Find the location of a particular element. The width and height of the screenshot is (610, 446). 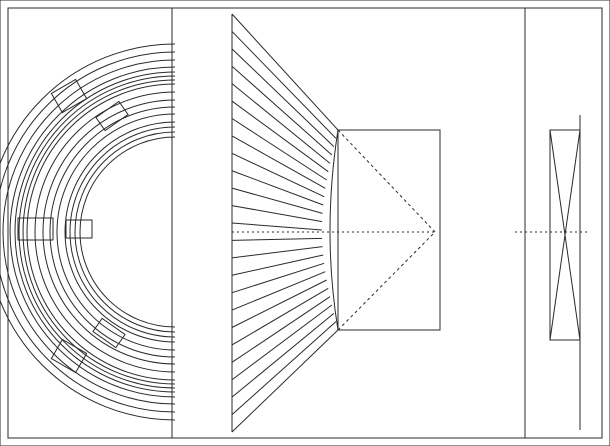

stage-rectangle is located at coordinates (389, 230).